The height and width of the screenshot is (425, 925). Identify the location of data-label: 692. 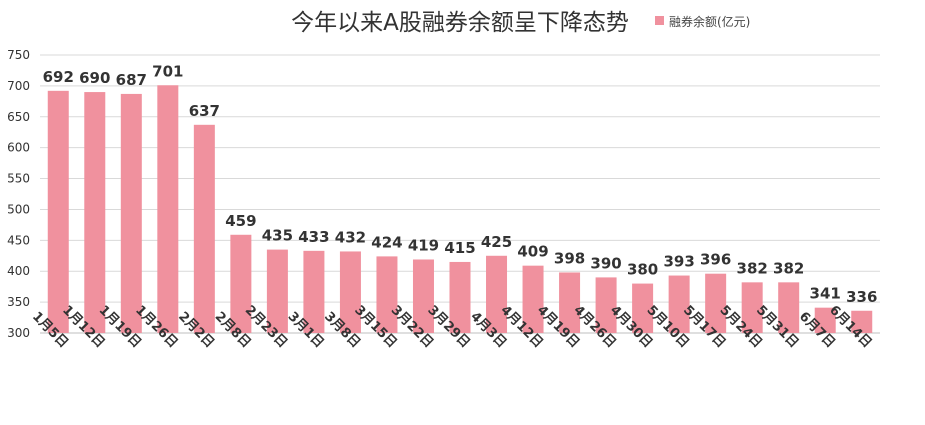
(58, 77).